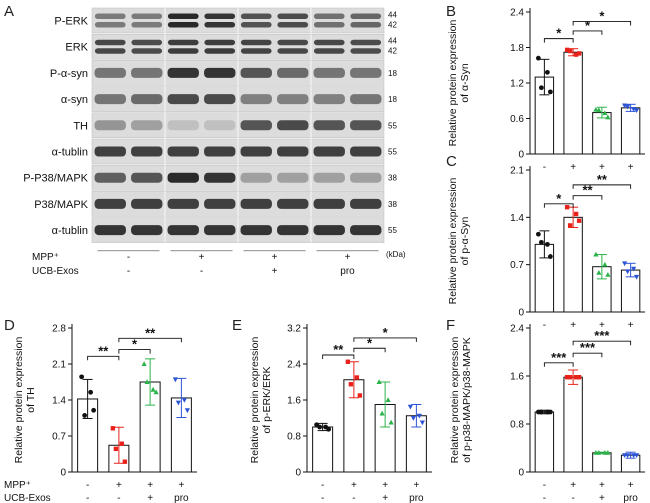  I want to click on y-tick-label: 0.8, so click(517, 425).